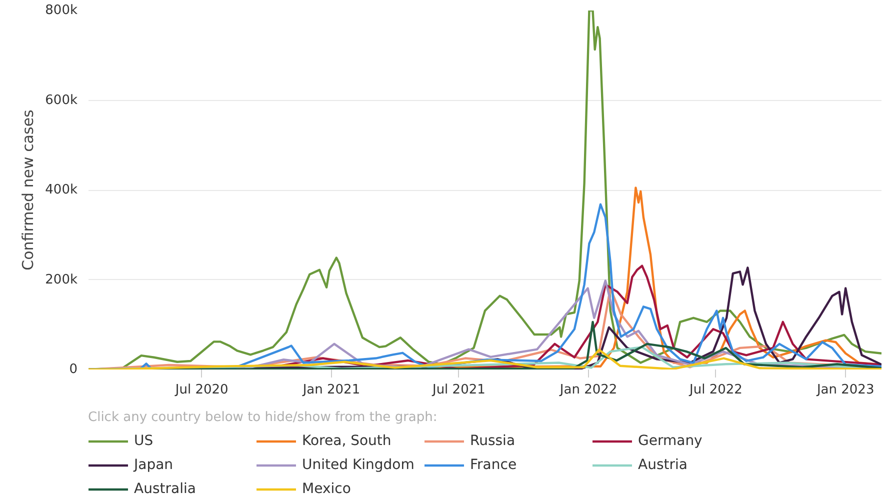 The image size is (883, 502). Describe the element at coordinates (588, 390) in the screenshot. I see `x-tick-label: Jan 2022` at that location.